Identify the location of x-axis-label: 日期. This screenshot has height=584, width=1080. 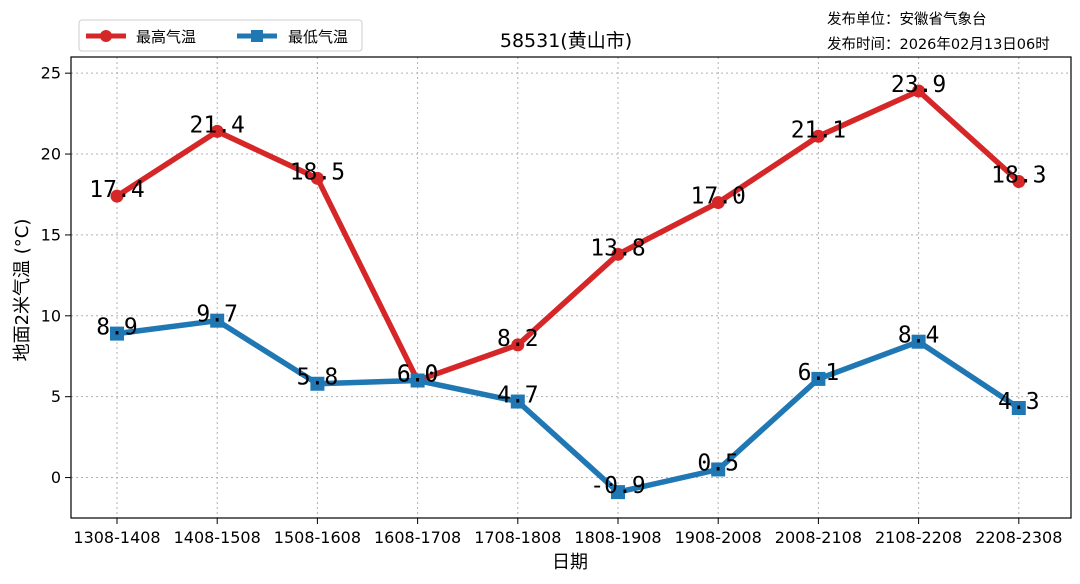
(570, 562).